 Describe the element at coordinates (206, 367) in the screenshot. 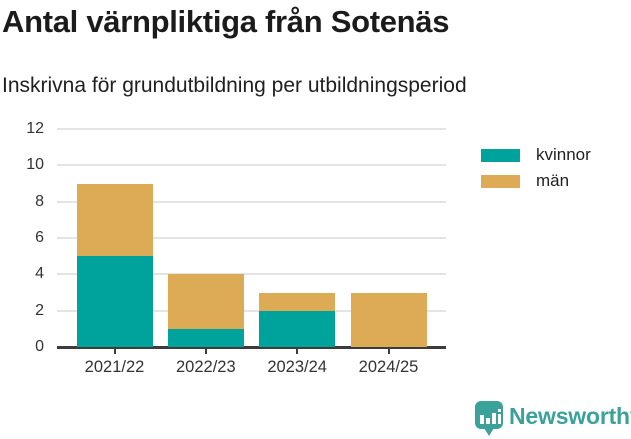

I see `x-tick-label: 2022/23` at that location.